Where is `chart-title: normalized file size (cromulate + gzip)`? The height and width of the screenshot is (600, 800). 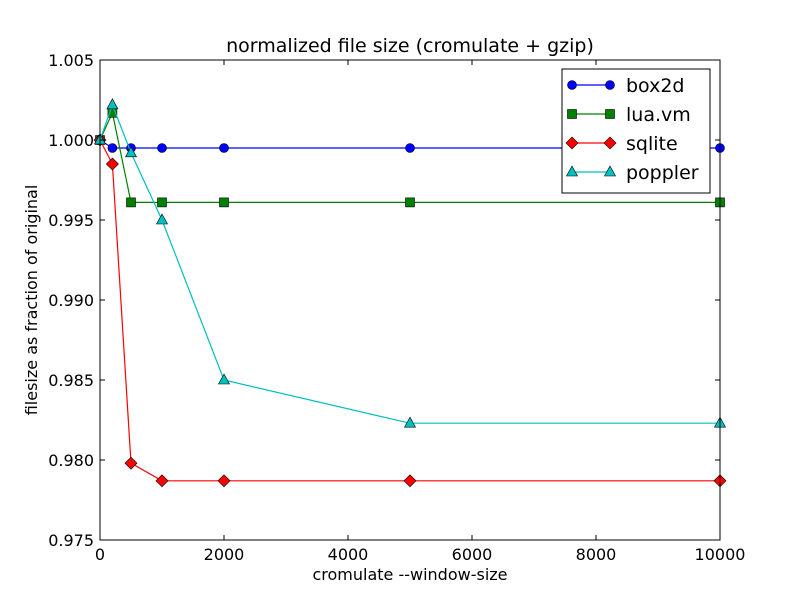
chart-title: normalized file size (cromulate + gzip) is located at coordinates (410, 46).